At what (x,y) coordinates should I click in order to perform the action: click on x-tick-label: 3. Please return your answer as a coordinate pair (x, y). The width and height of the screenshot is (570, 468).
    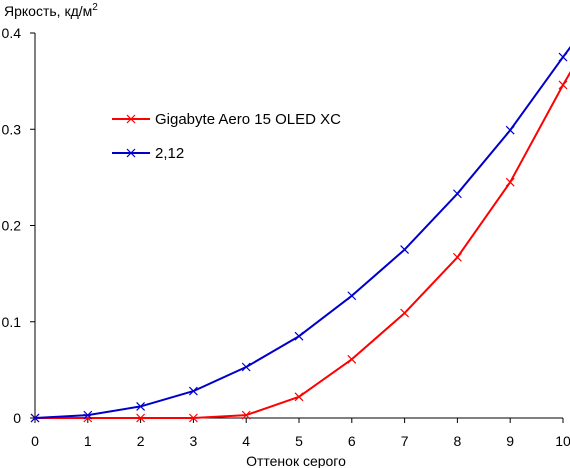
    Looking at the image, I should click on (194, 441).